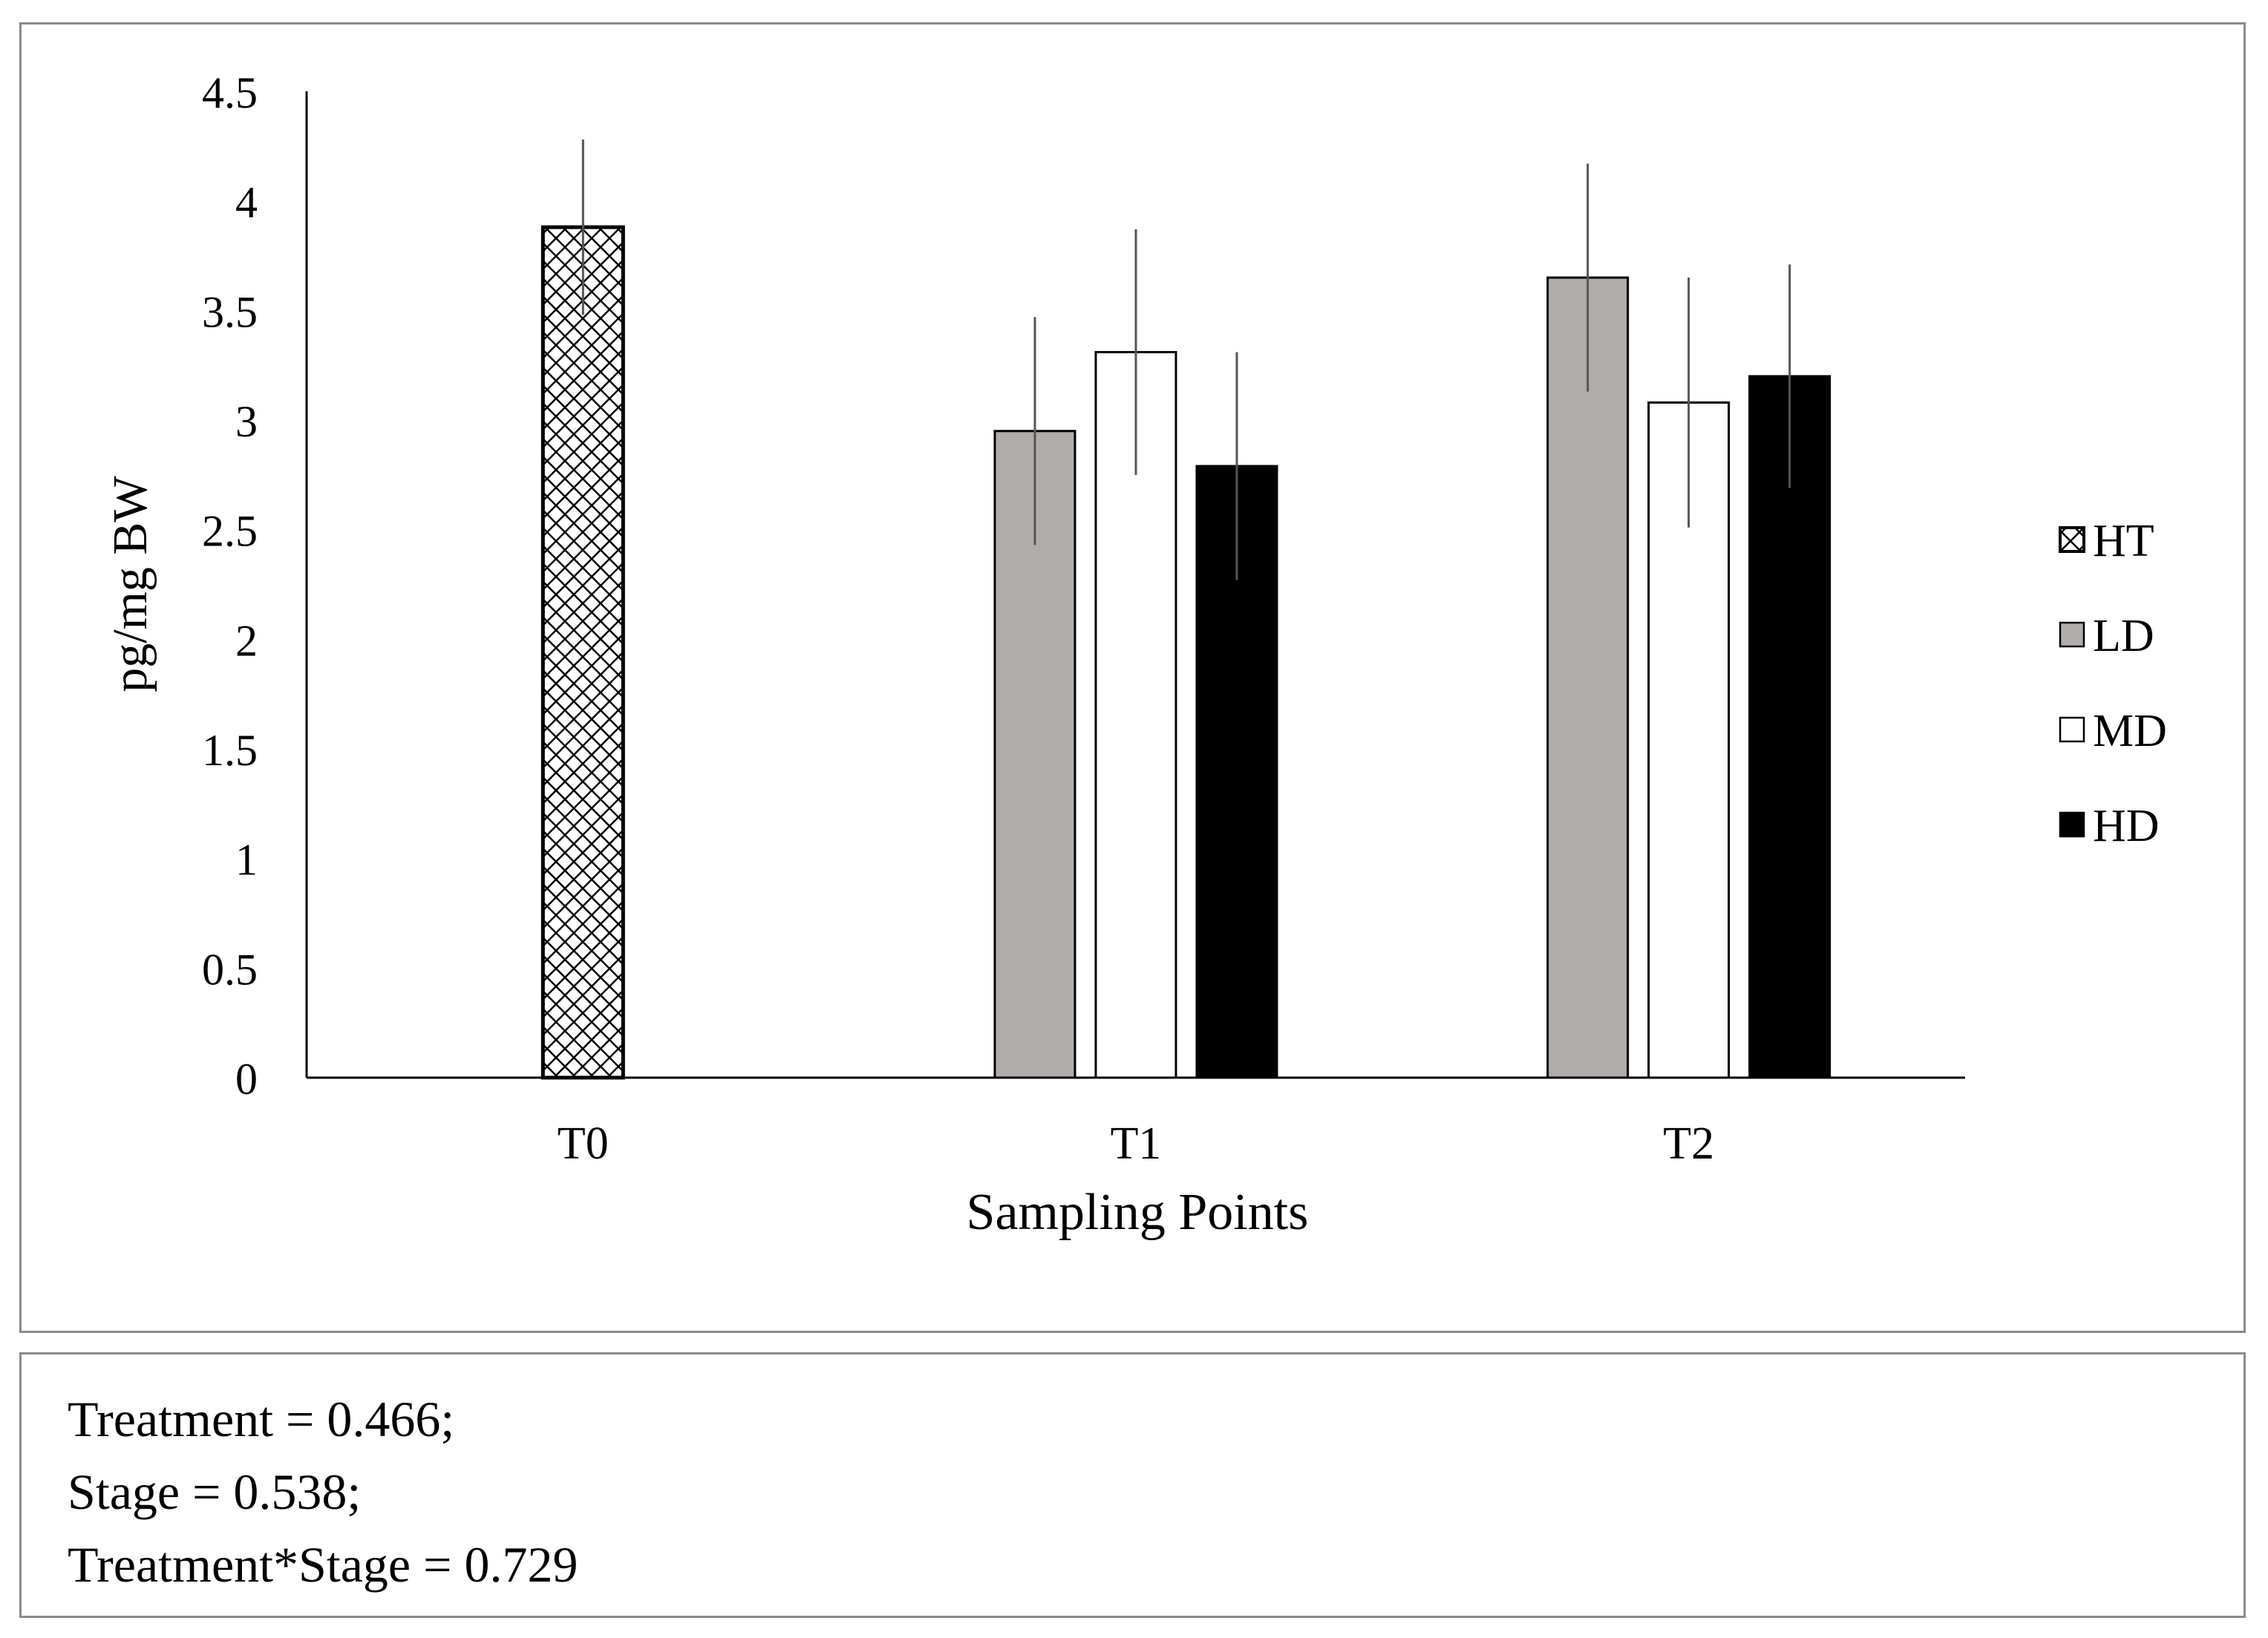 The width and height of the screenshot is (2268, 1638). Describe the element at coordinates (1588, 677) in the screenshot. I see `bar-ld-t2` at that location.